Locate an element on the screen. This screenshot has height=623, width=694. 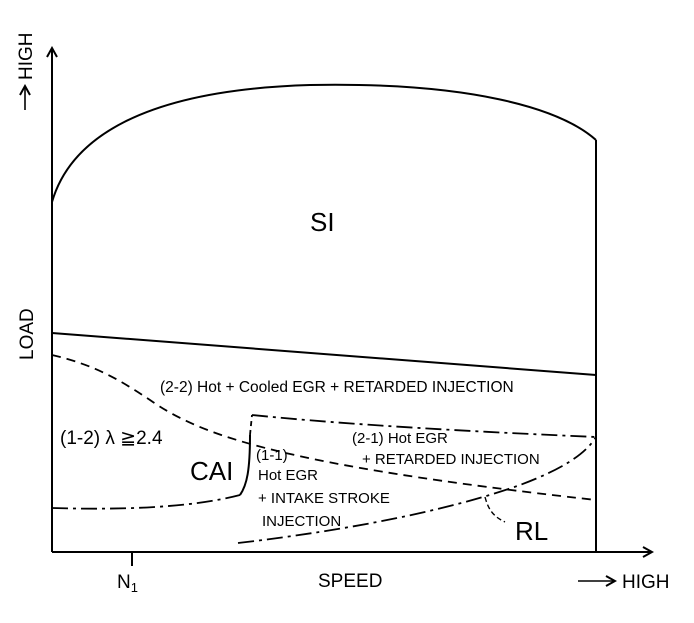
cai-label: CAI is located at coordinates (211, 471).